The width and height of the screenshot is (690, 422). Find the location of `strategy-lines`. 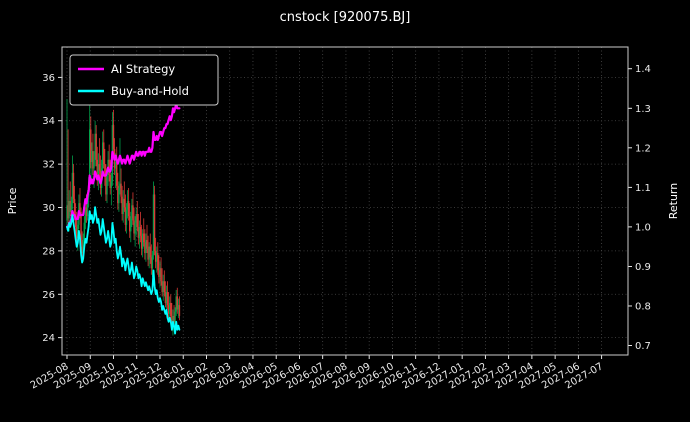

strategy-lines is located at coordinates (123, 219).